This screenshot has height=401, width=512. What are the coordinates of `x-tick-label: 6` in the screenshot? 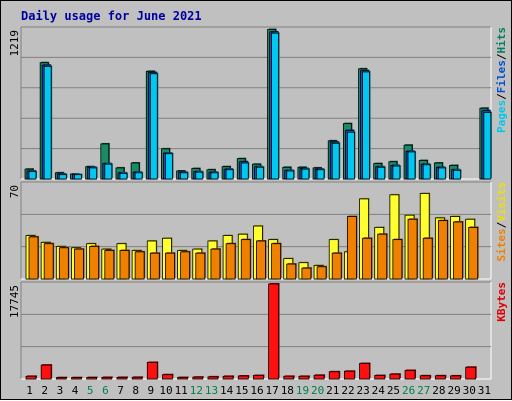 It's located at (105, 390).